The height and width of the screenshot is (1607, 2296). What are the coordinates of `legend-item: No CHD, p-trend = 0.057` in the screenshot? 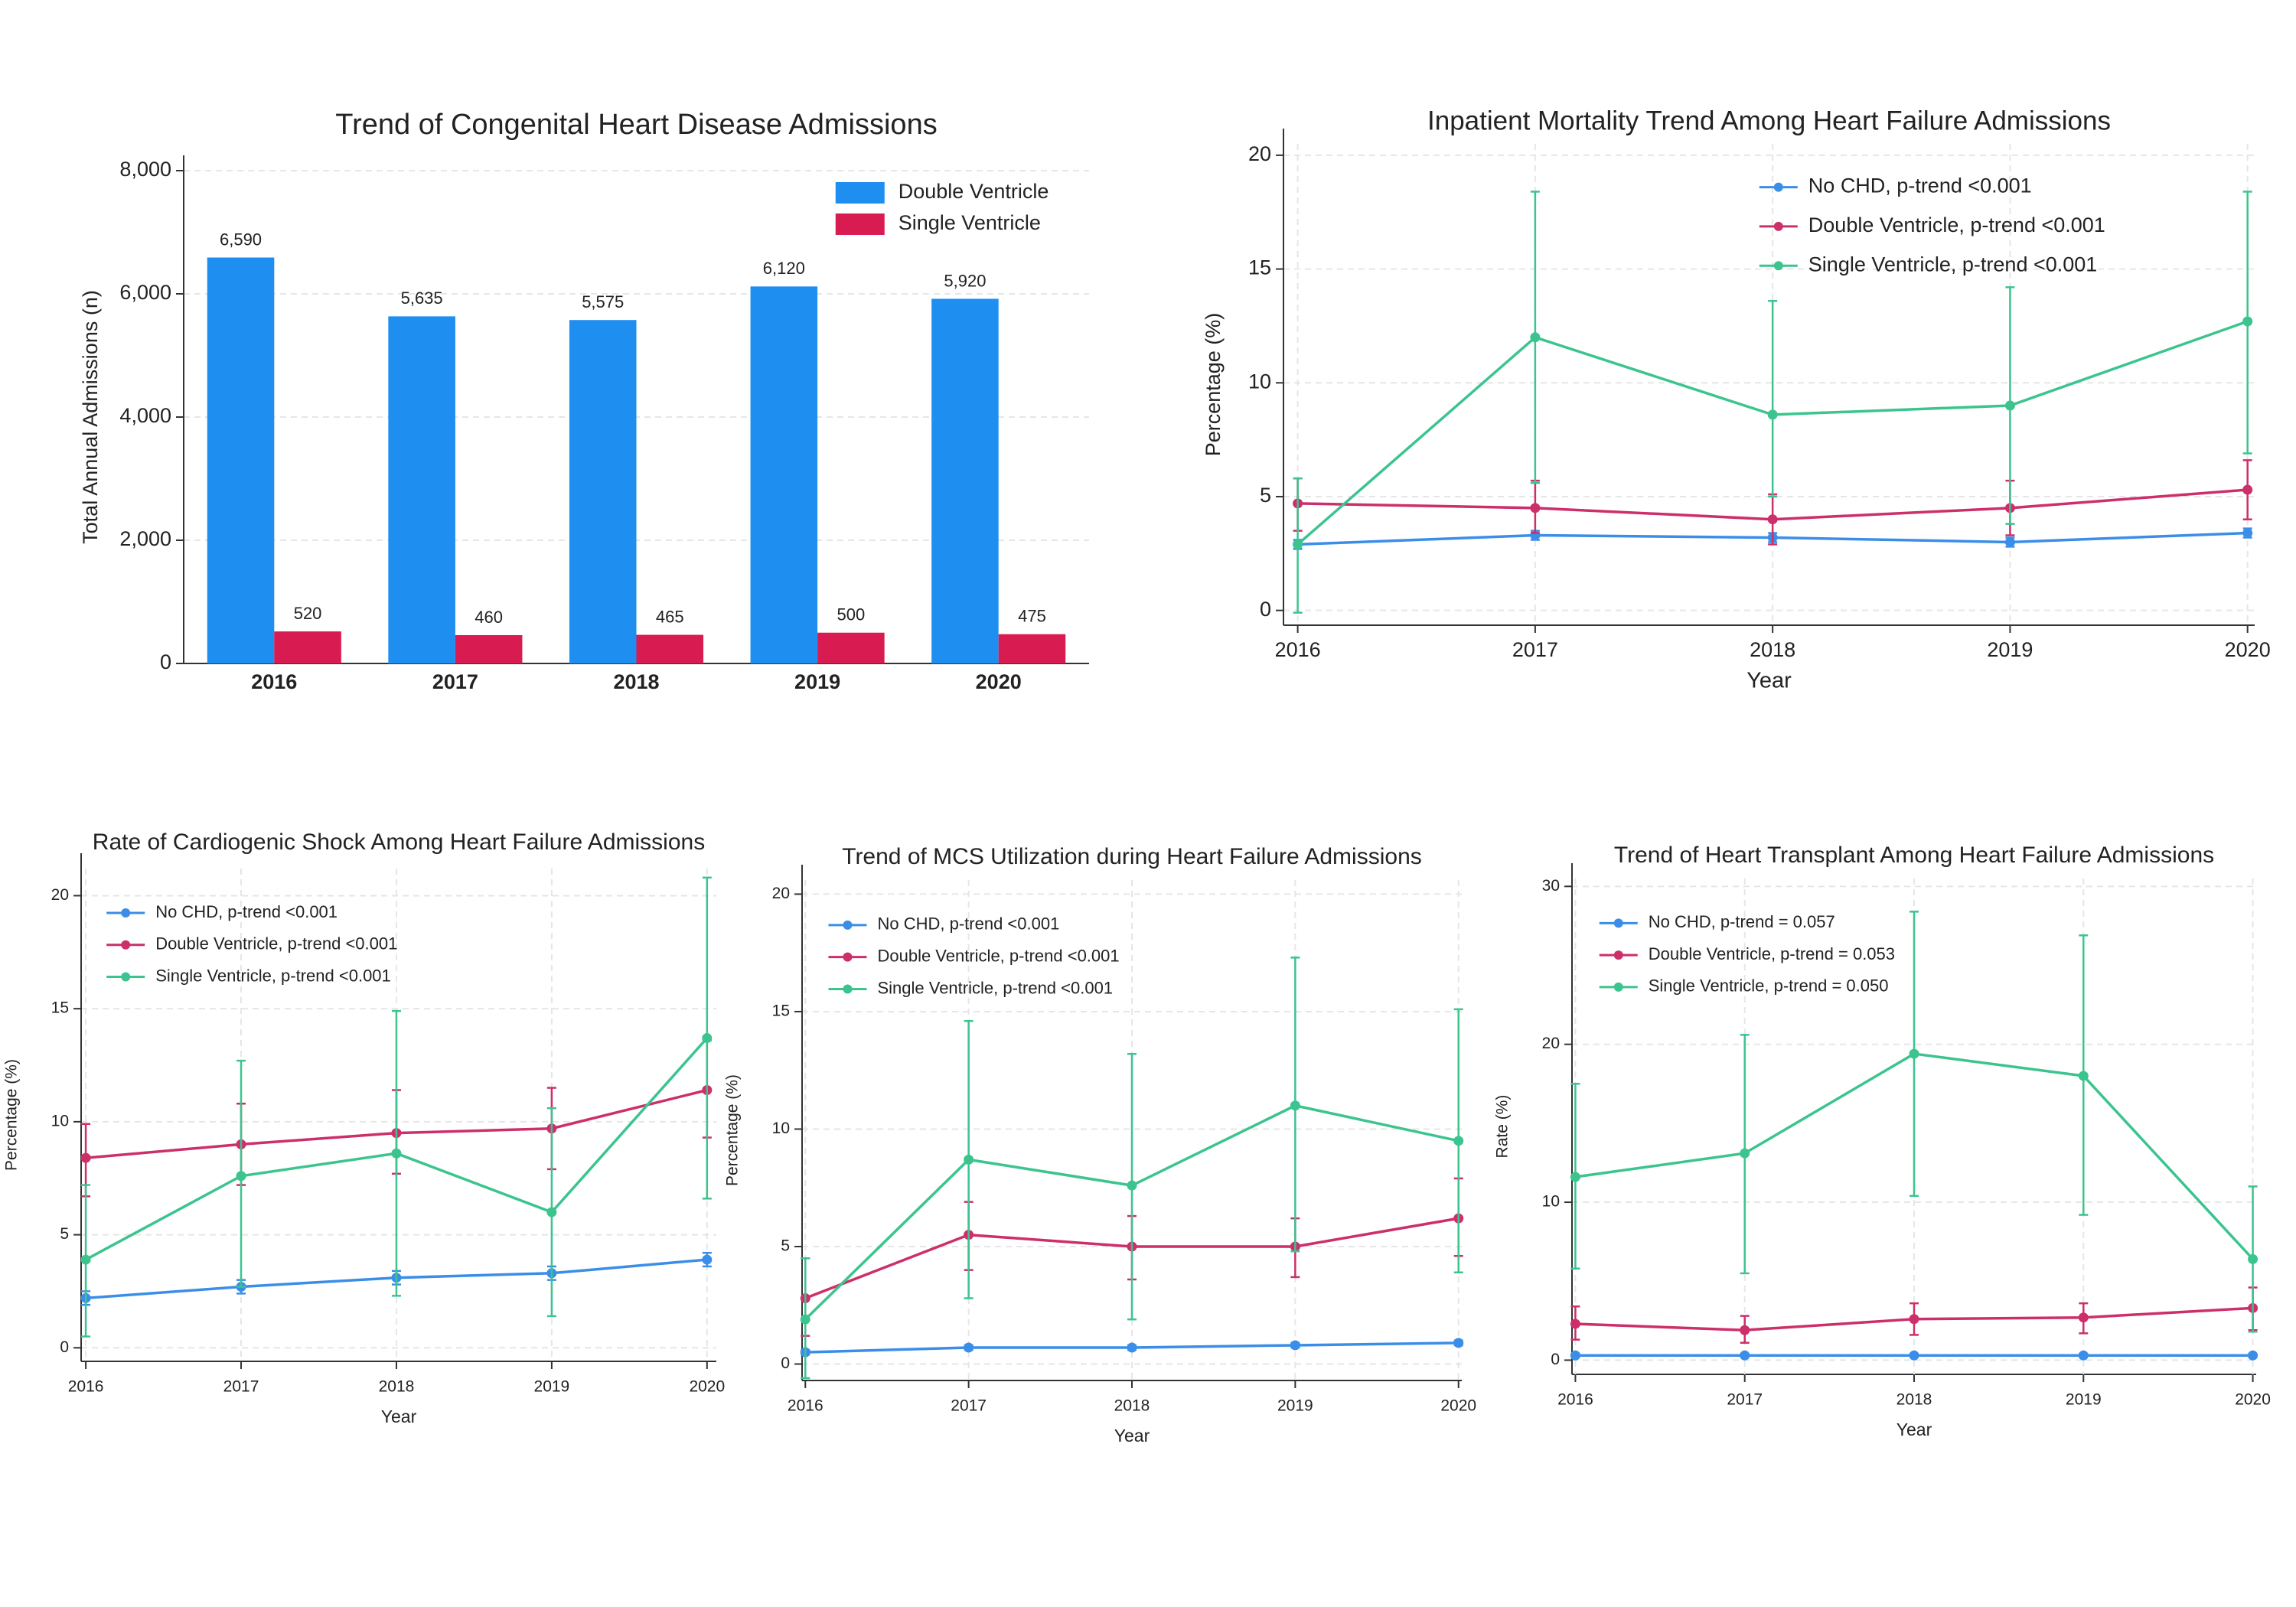 It's located at (1717, 922).